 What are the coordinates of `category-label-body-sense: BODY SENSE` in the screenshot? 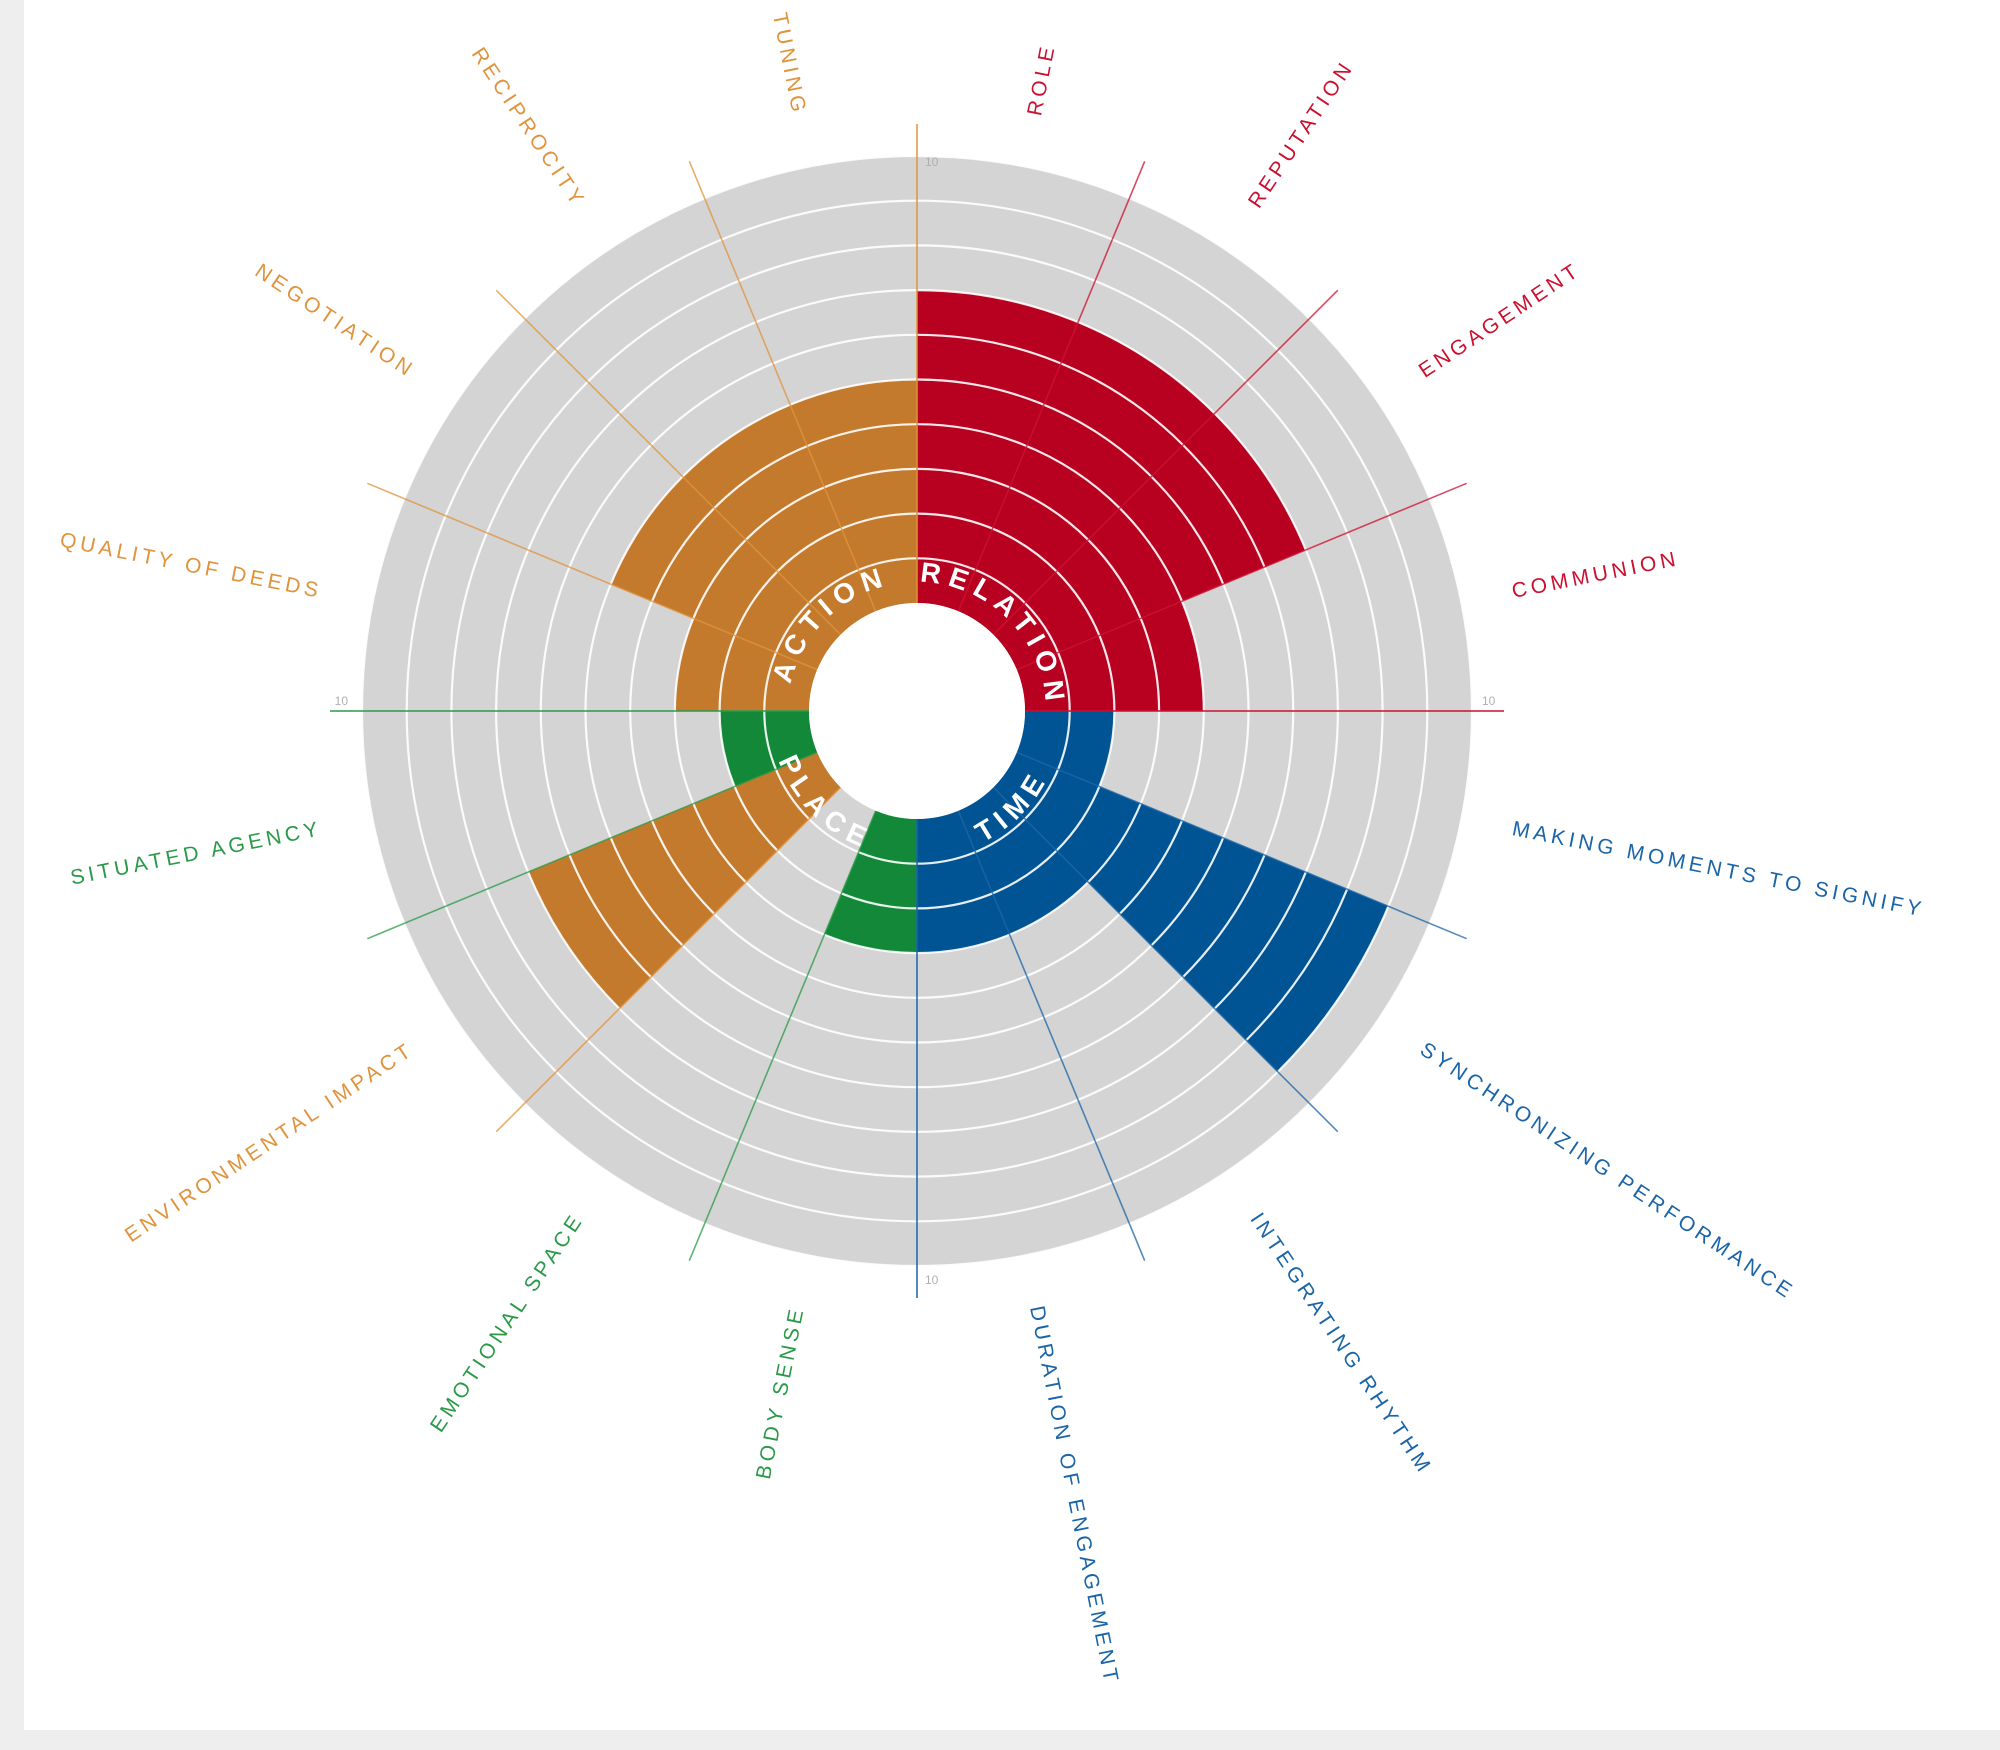 It's located at (780, 1392).